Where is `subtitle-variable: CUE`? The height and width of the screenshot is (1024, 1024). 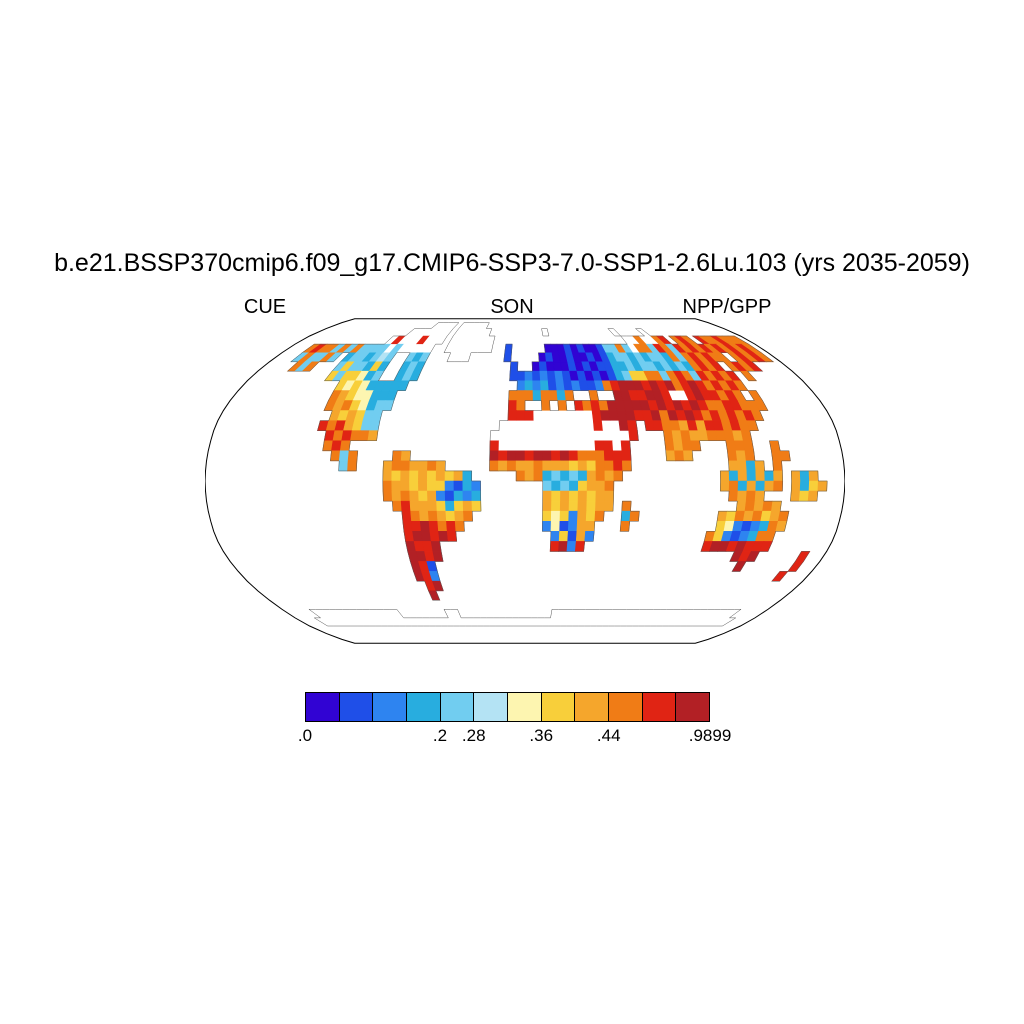
subtitle-variable: CUE is located at coordinates (265, 307).